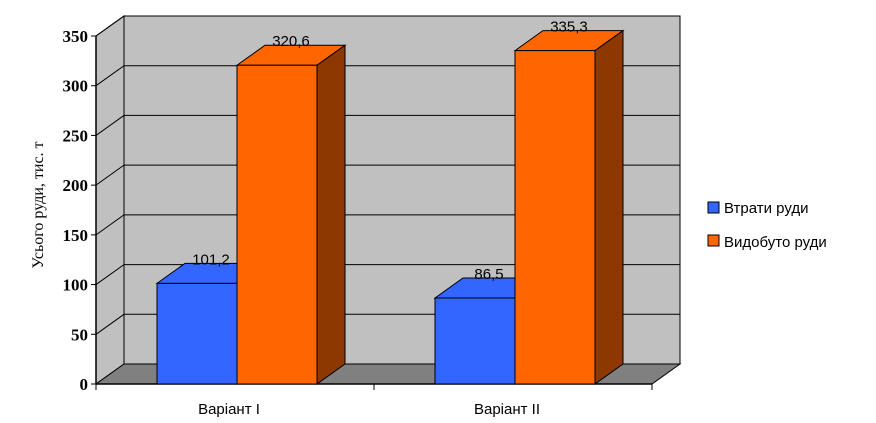  Describe the element at coordinates (84, 384) in the screenshot. I see `y-tick-label: 0` at that location.